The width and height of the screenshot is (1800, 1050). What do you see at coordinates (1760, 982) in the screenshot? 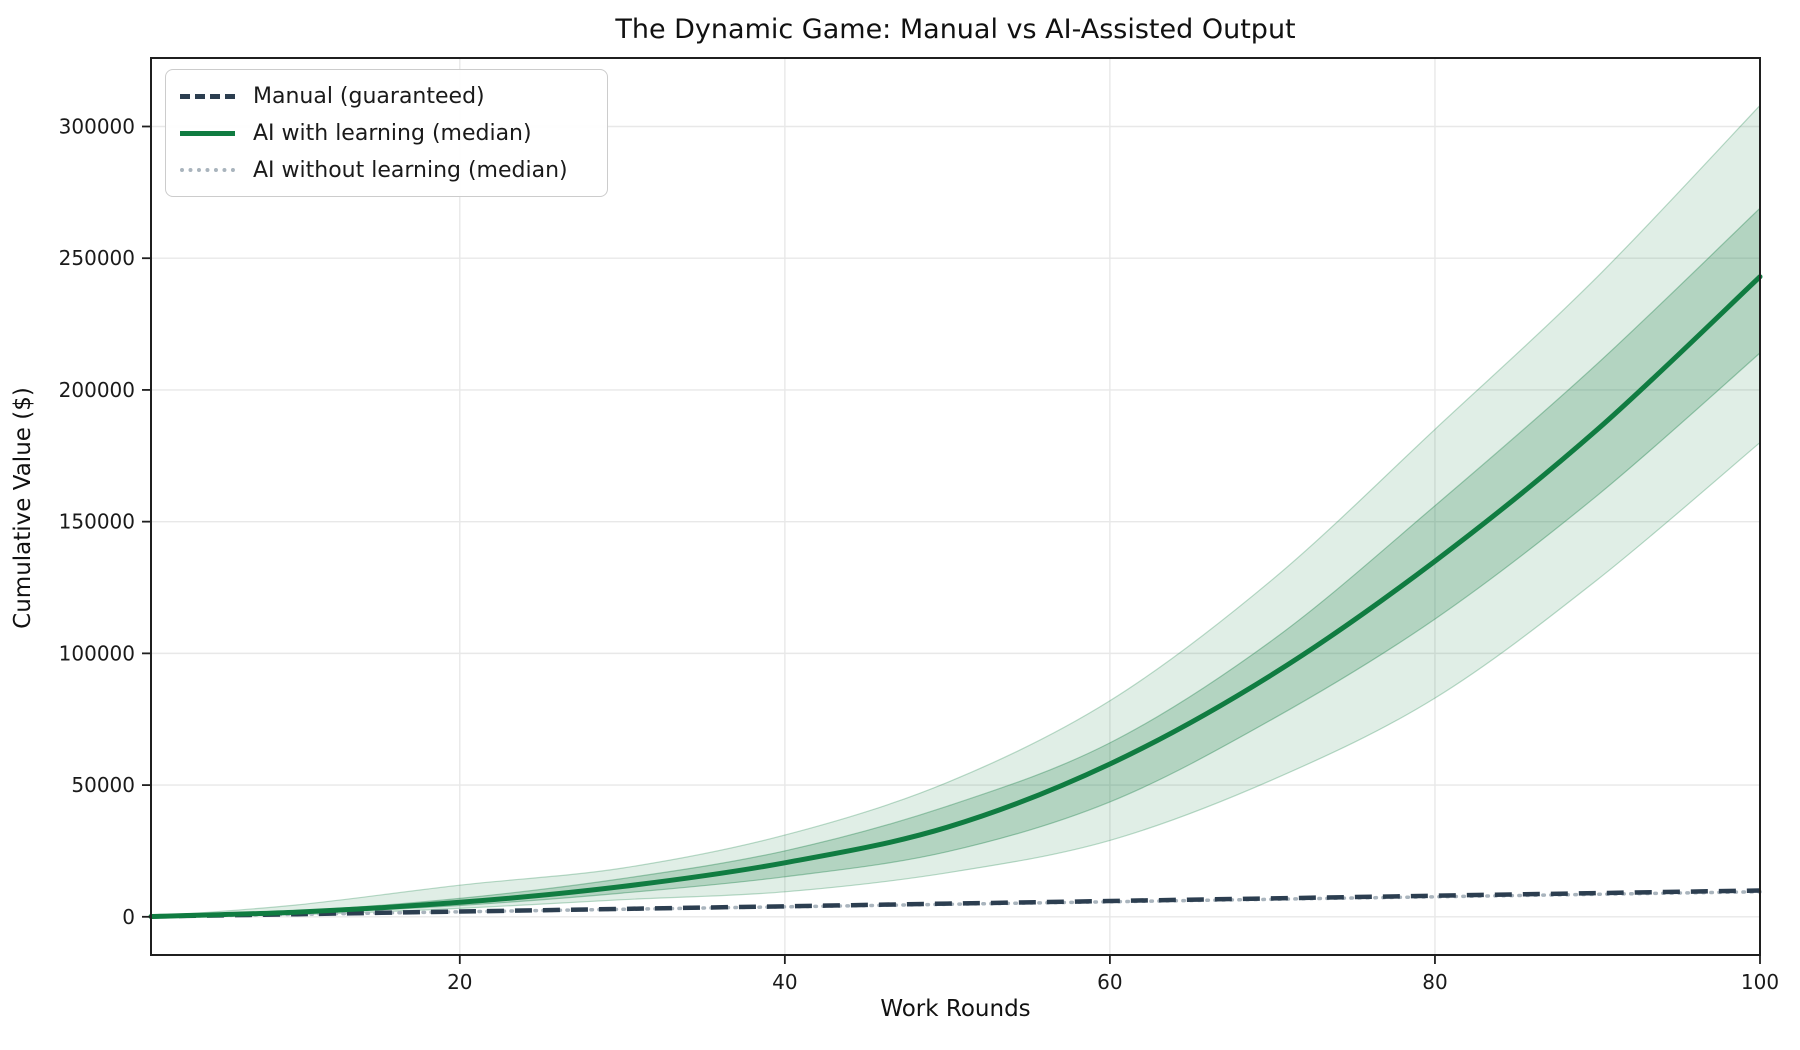
I see `x-tick-label: 100` at bounding box center [1760, 982].